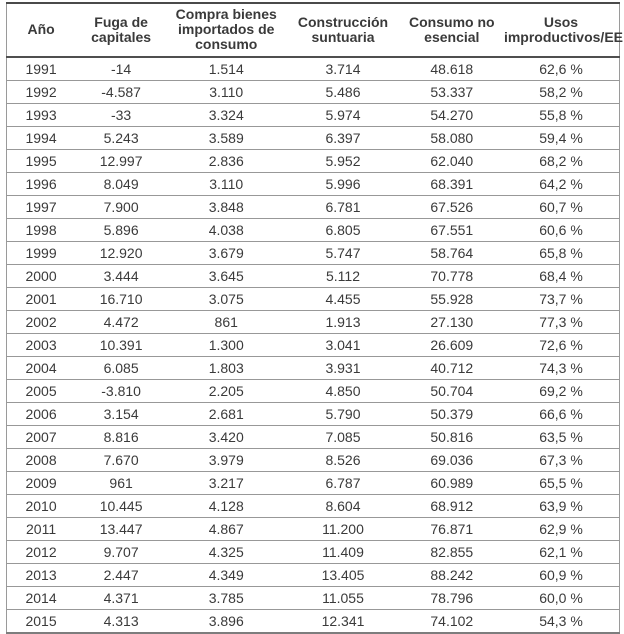  What do you see at coordinates (41, 598) in the screenshot?
I see `year-cell: 2014` at bounding box center [41, 598].